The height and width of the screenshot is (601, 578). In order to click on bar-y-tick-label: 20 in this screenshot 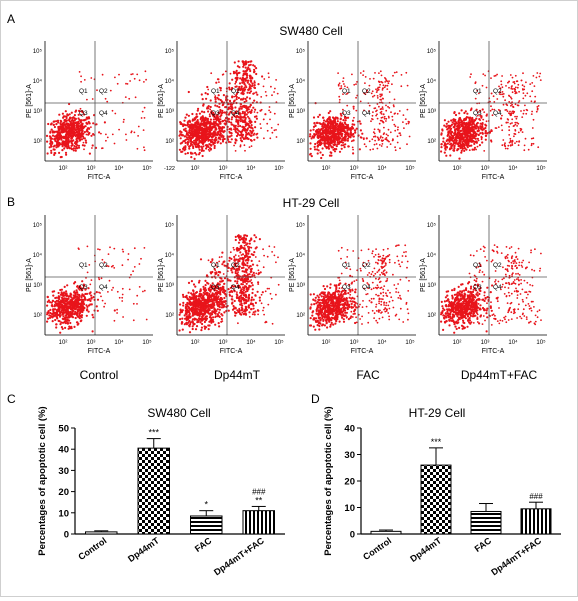, I will do `click(63, 492)`.